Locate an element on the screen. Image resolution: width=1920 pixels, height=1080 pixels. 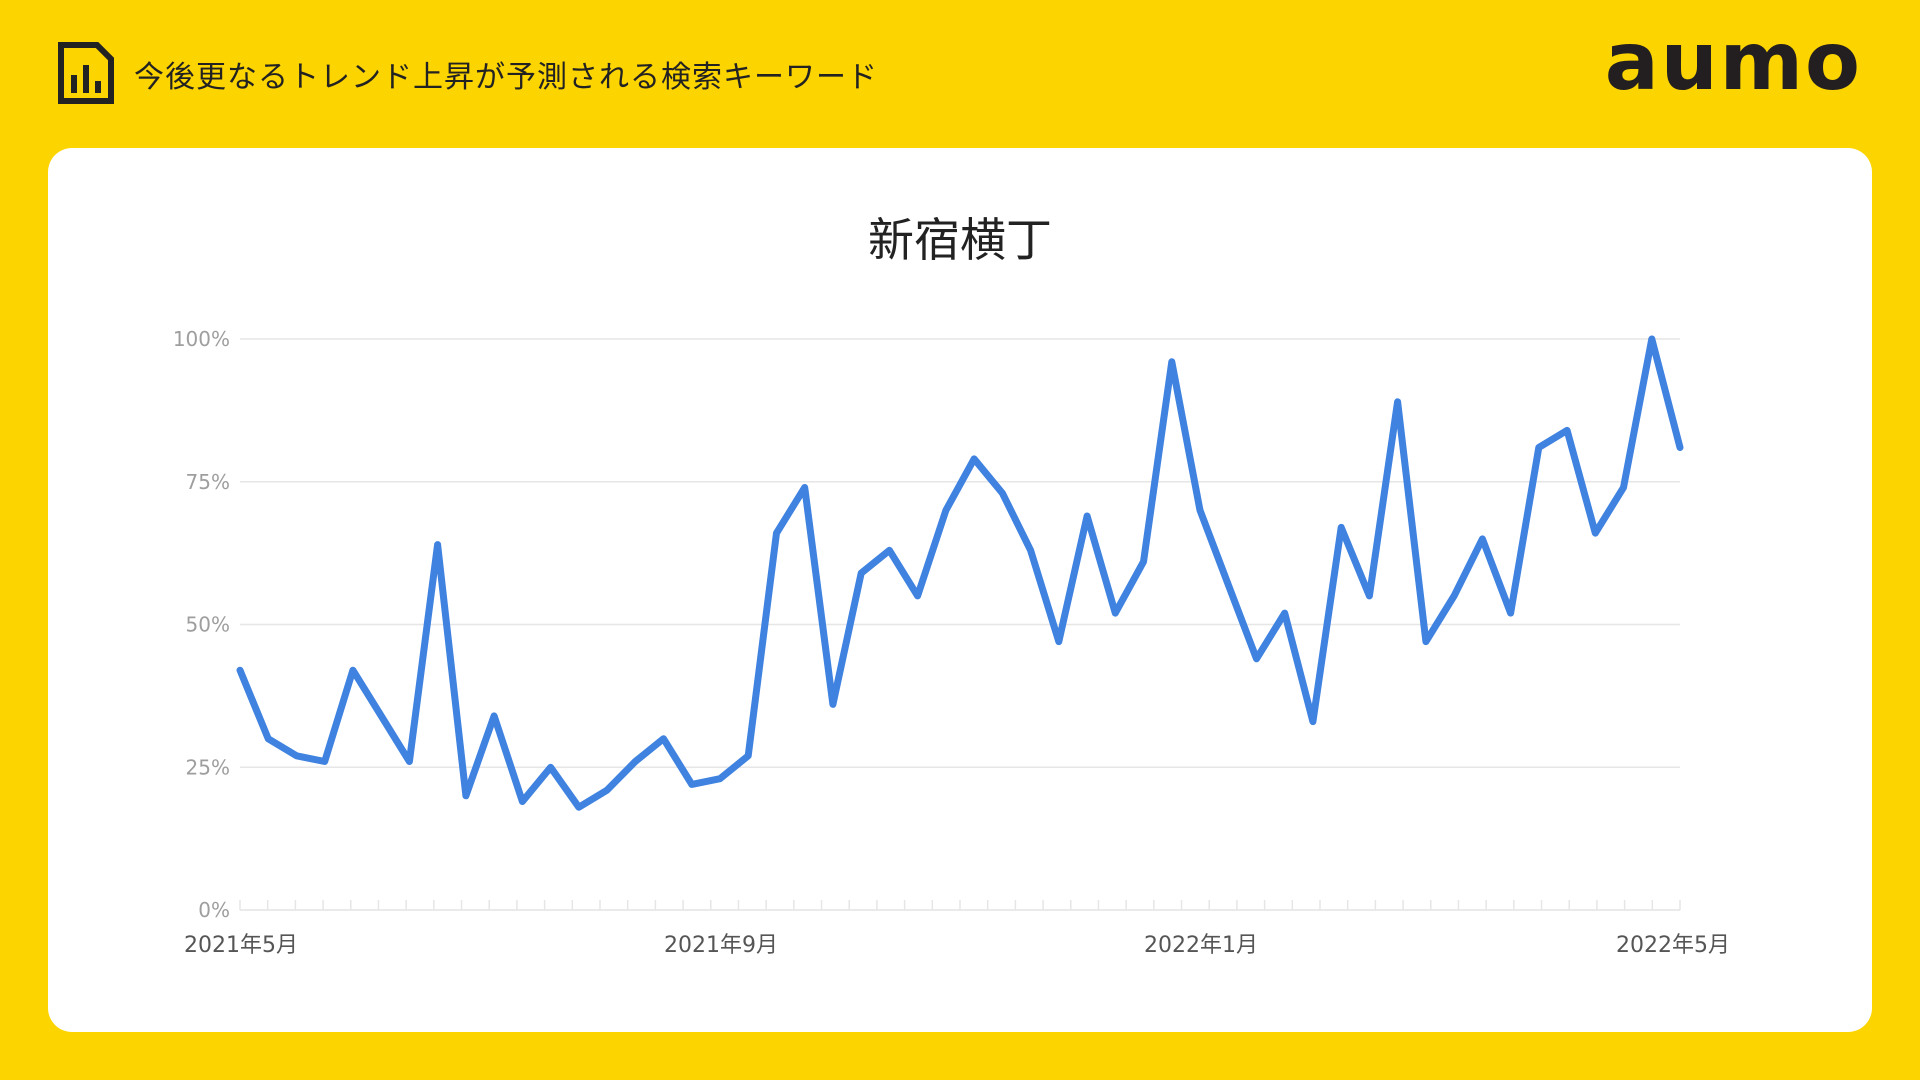
bar-chart-document-icon is located at coordinates (86, 73).